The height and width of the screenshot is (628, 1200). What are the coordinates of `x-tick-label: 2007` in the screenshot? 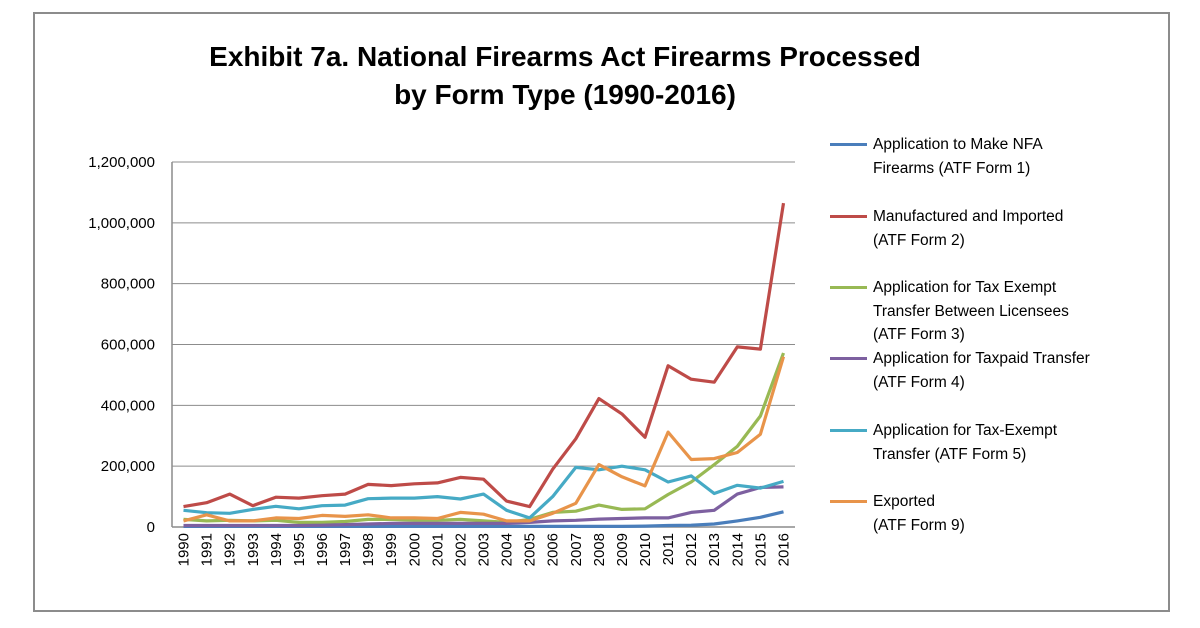 It's located at (576, 549).